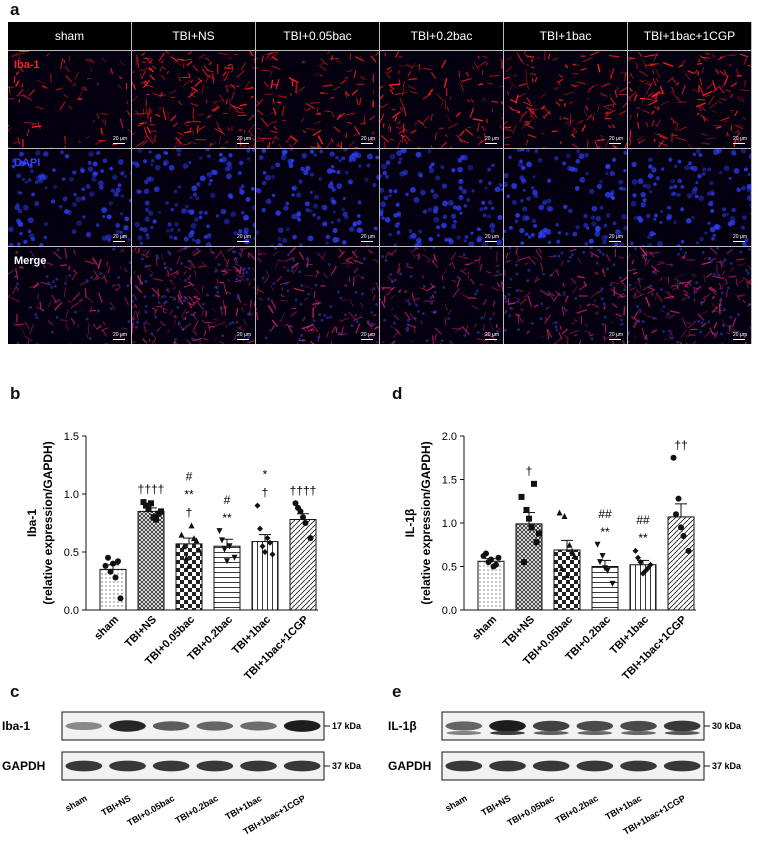 Image resolution: width=758 pixels, height=848 pixels. Describe the element at coordinates (71, 437) in the screenshot. I see `y-tick-label: 1.5` at that location.